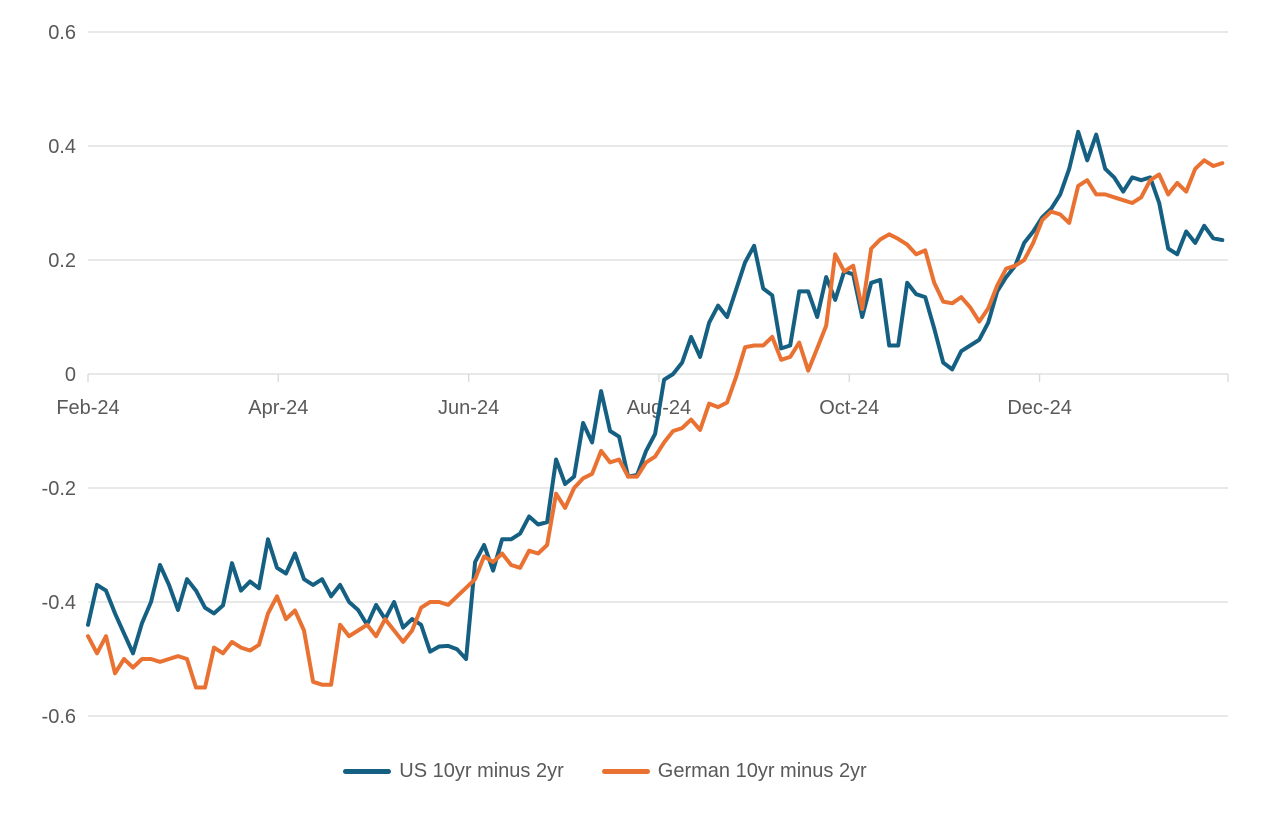  What do you see at coordinates (849, 408) in the screenshot?
I see `x-tick-label: Oct-24` at bounding box center [849, 408].